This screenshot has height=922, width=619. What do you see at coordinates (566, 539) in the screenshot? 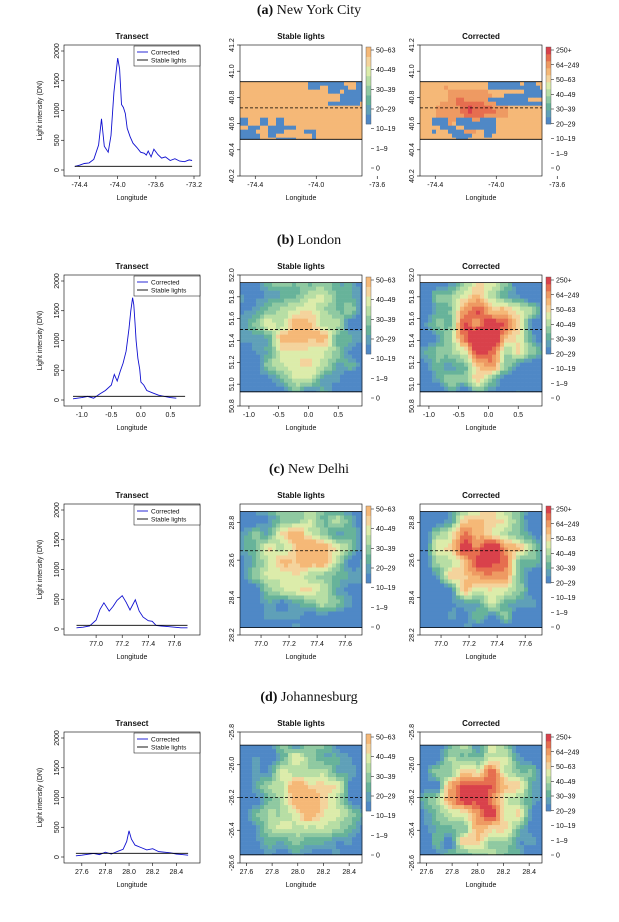
I see `colorbar-label: 50–63` at bounding box center [566, 539].